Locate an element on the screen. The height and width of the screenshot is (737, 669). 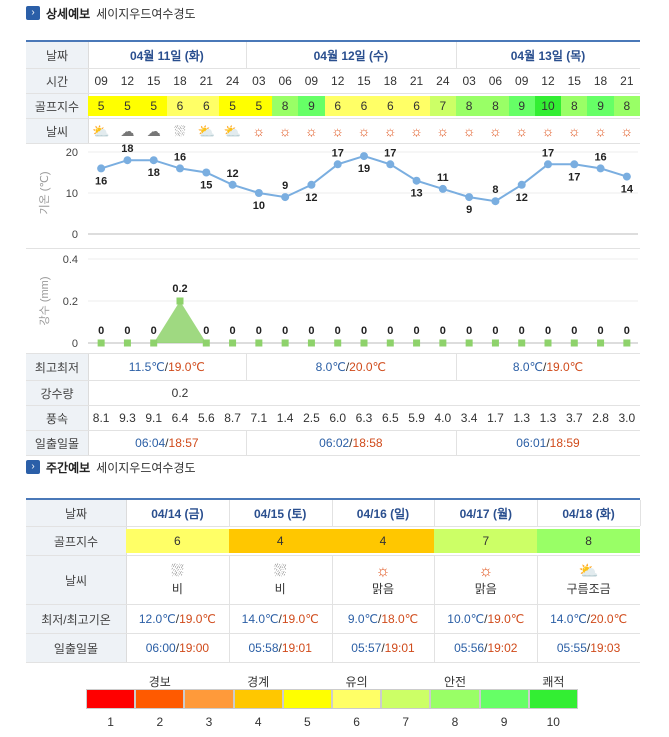
sunrise-time: 06:01 is located at coordinates (531, 443).